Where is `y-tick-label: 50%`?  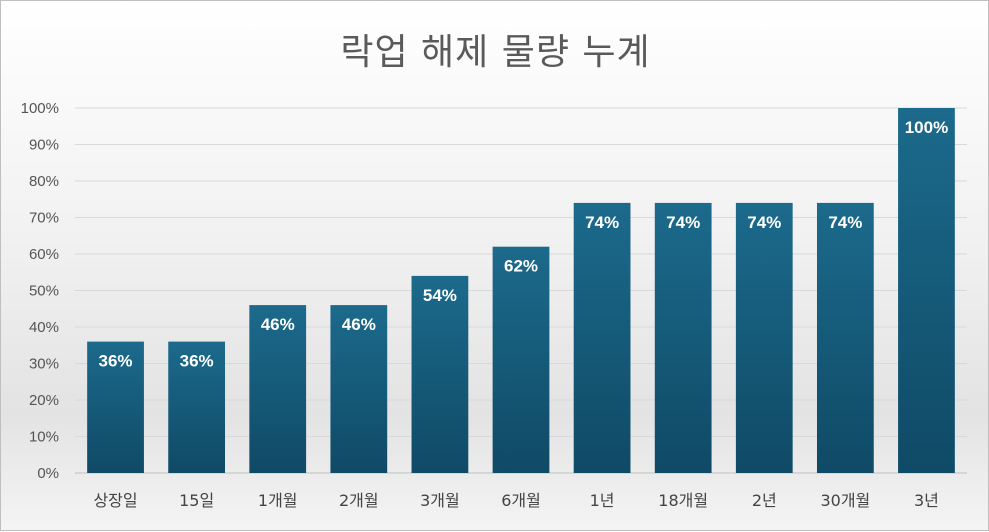 y-tick-label: 50% is located at coordinates (44, 291).